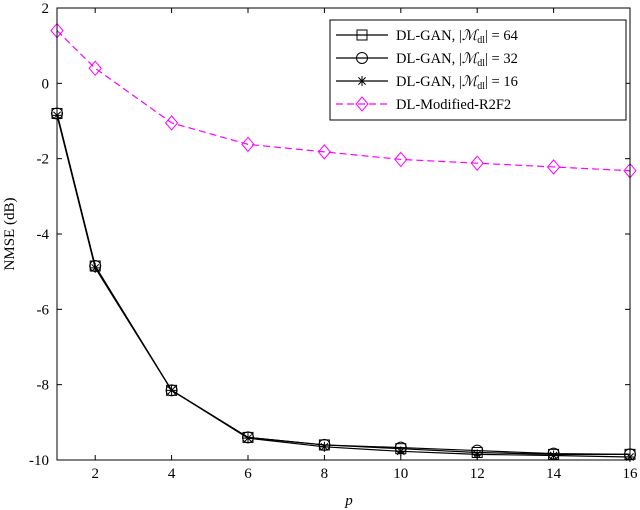  I want to click on x-tick-label: 2, so click(95, 474).